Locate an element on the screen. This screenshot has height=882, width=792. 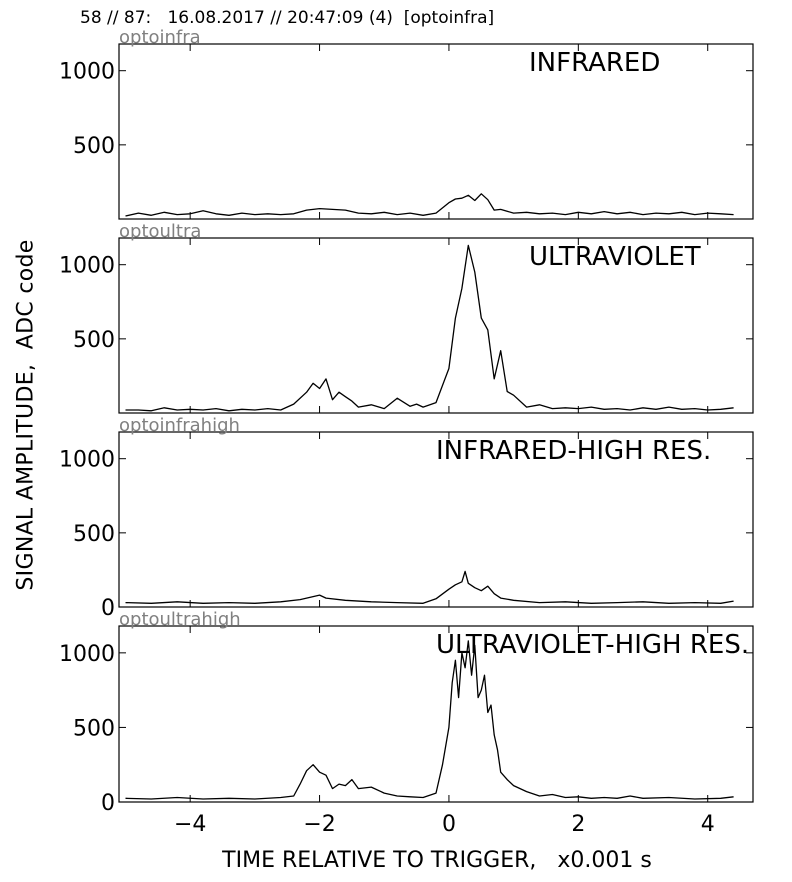
channel-label: optoinfrahigh is located at coordinates (179, 425).